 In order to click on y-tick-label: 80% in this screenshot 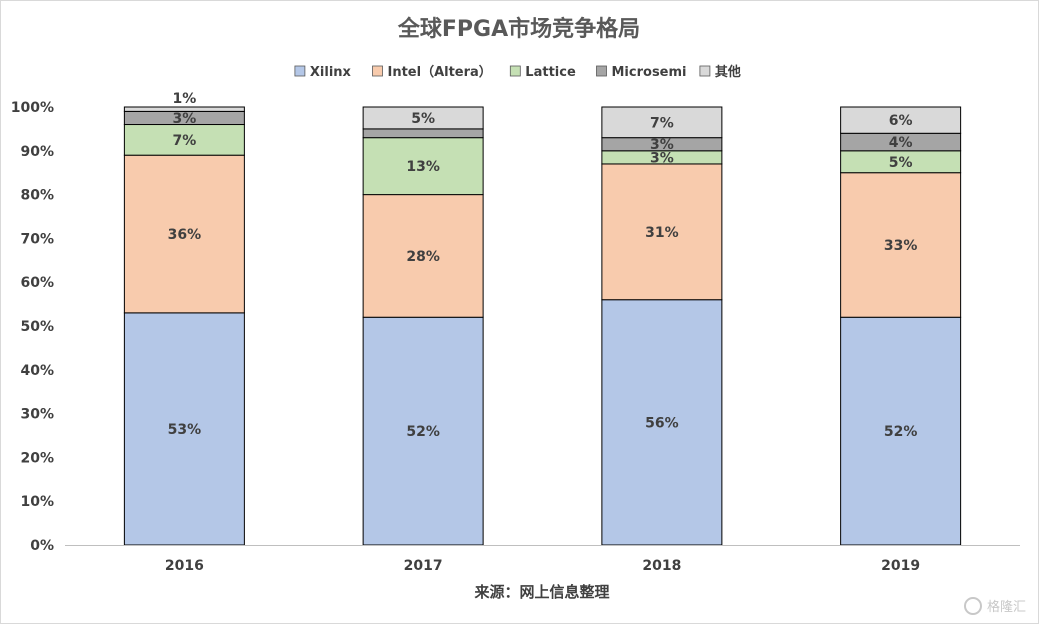, I will do `click(37, 196)`.